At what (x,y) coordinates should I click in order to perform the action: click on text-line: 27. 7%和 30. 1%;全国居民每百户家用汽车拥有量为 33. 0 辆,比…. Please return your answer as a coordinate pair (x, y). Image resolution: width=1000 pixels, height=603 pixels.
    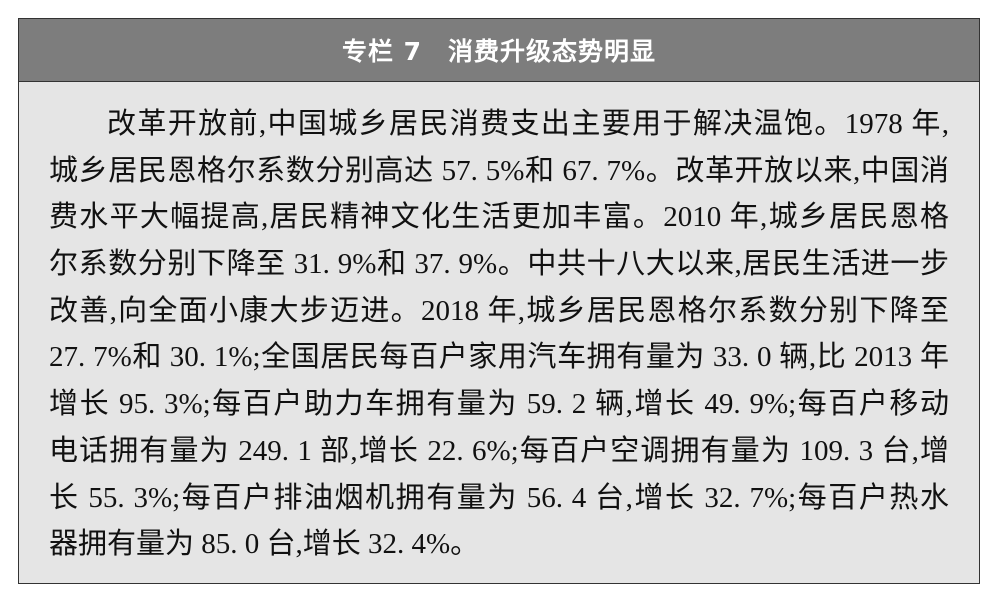
    Looking at the image, I should click on (499, 357).